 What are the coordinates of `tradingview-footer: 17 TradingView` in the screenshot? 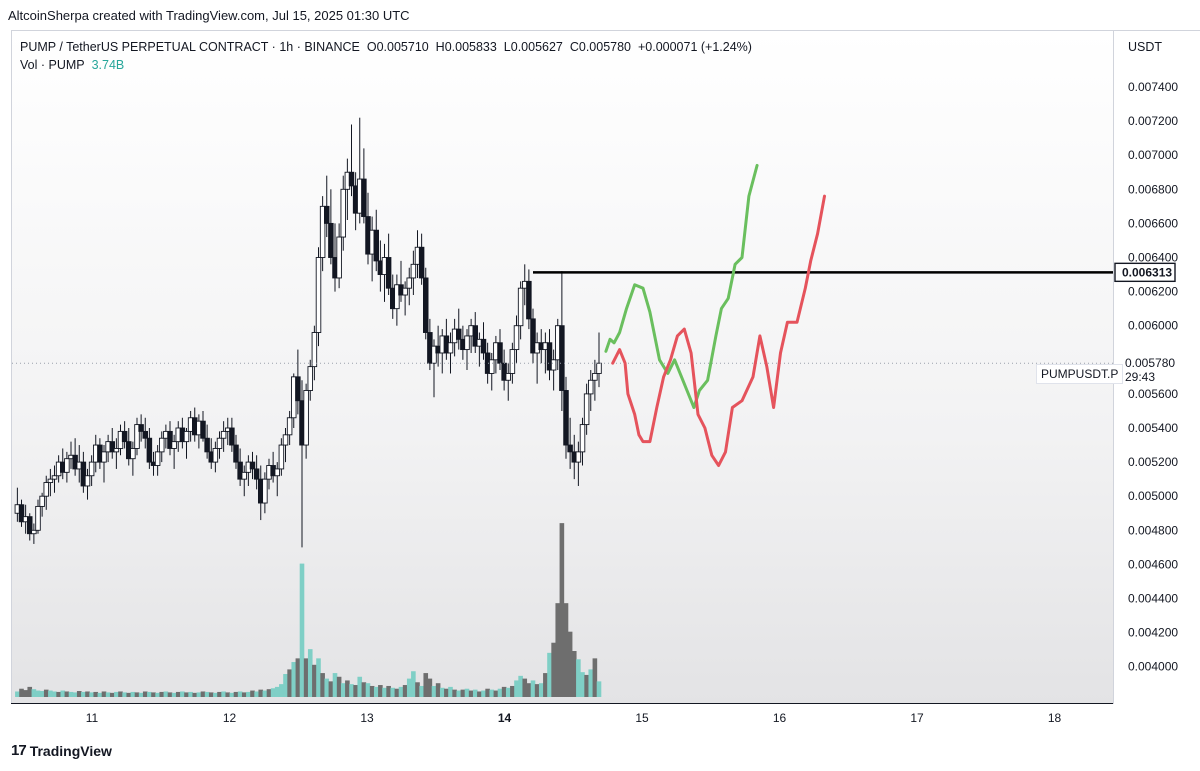 It's located at (61, 750).